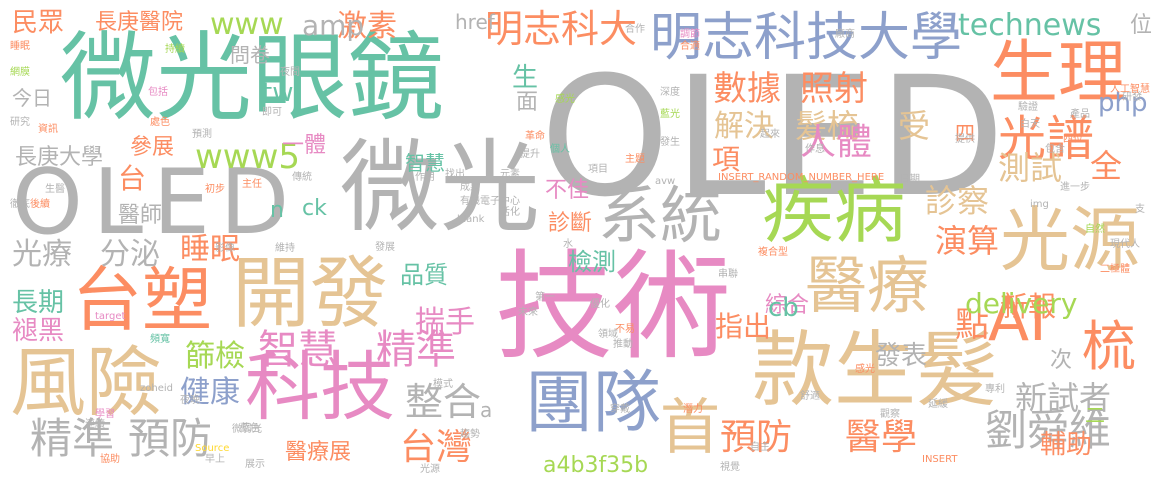  What do you see at coordinates (38, 331) in the screenshot?
I see `cloud-word: 褪黑` at bounding box center [38, 331].